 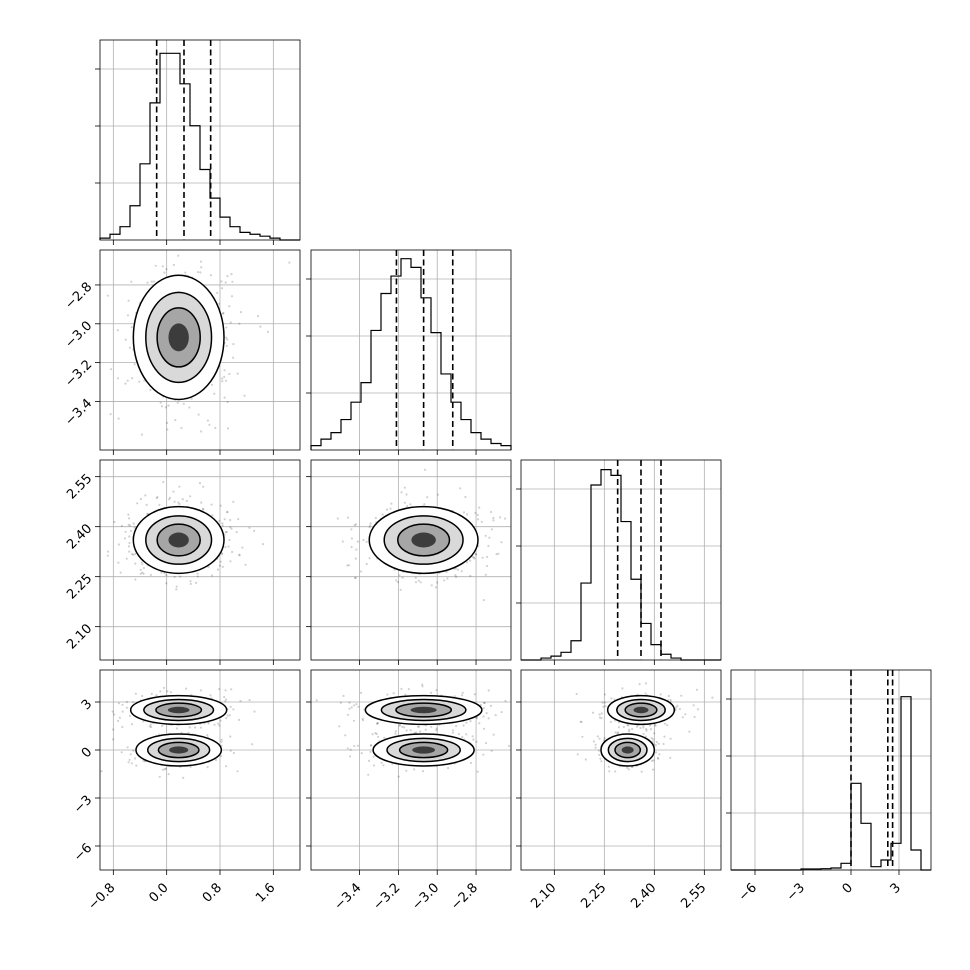 What do you see at coordinates (641, 710) in the screenshot?
I see `density-level` at bounding box center [641, 710].